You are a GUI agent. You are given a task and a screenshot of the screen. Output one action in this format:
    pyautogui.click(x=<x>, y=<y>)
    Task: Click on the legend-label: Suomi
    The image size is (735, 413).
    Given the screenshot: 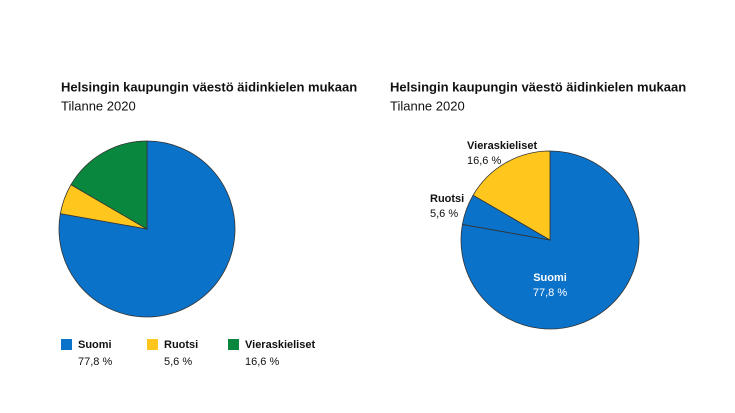 What is the action you would take?
    pyautogui.click(x=95, y=345)
    